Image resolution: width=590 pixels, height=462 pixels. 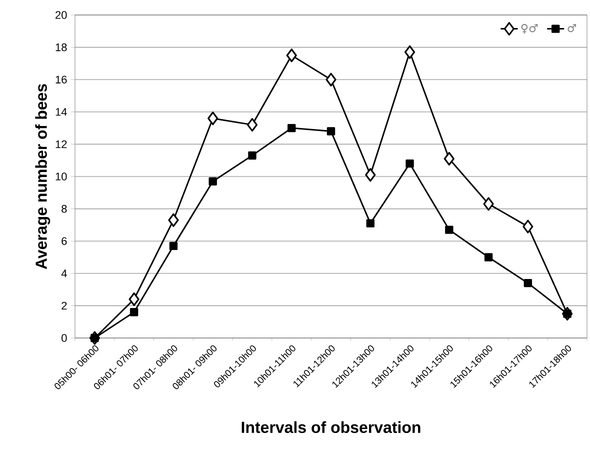 What do you see at coordinates (61, 176) in the screenshot?
I see `y-tick-label: 10` at bounding box center [61, 176].